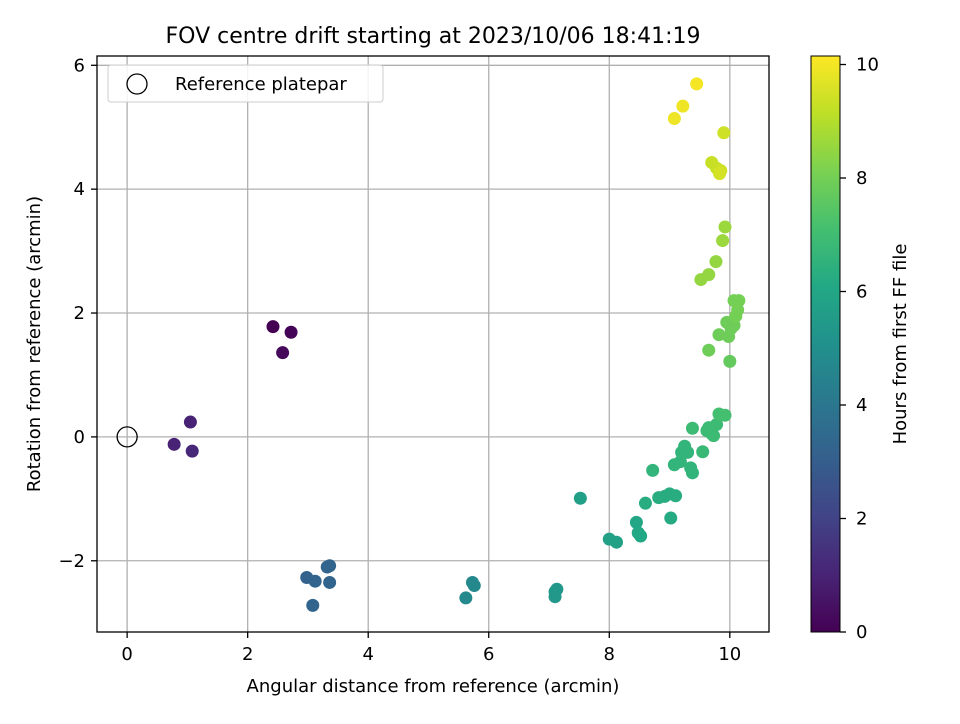  I want to click on x-axis-ticks: 0 2 4 6 8 10, so click(431, 648).